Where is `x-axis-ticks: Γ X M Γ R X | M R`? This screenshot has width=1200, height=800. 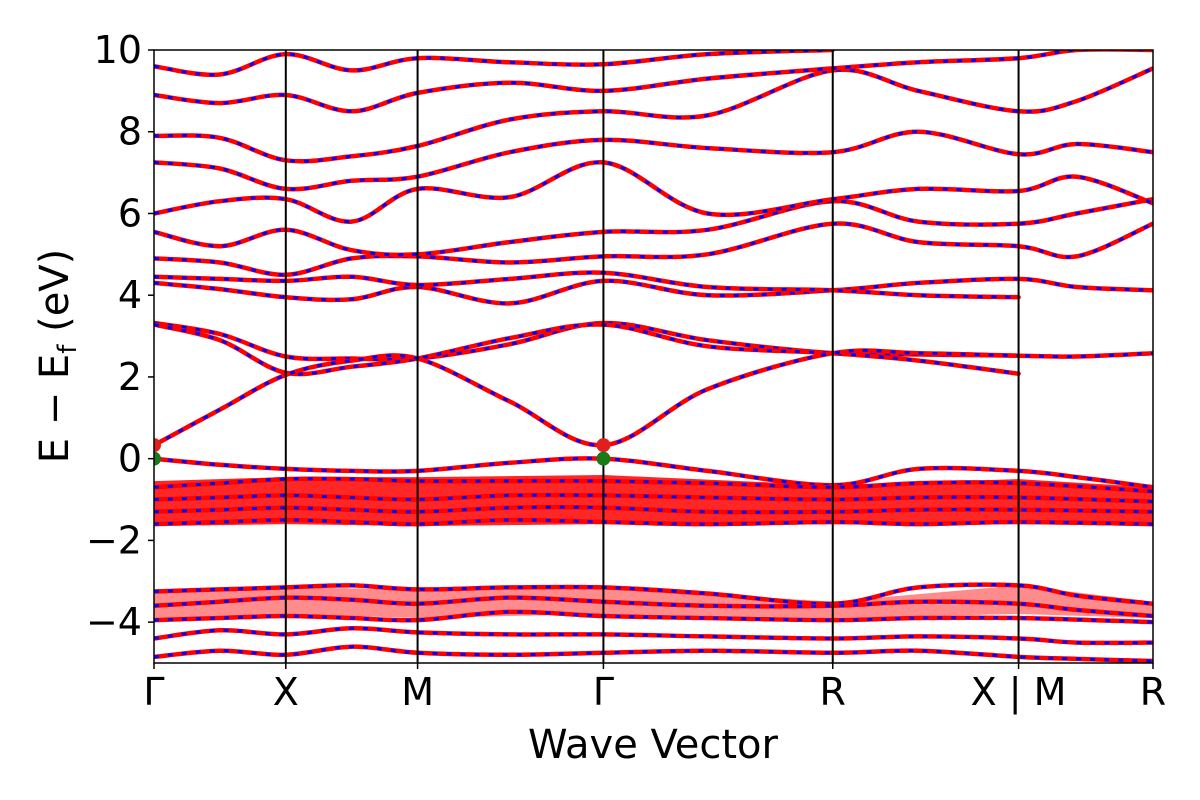
x-axis-ticks: Γ X M Γ R X | M R is located at coordinates (654, 689).